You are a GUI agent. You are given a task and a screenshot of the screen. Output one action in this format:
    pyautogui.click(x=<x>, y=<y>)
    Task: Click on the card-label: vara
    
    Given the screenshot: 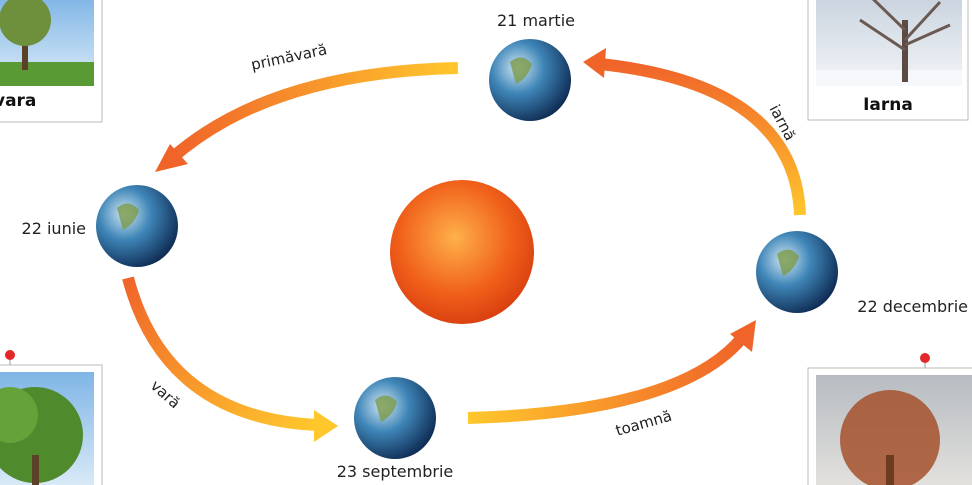 What is the action you would take?
    pyautogui.click(x=18, y=101)
    